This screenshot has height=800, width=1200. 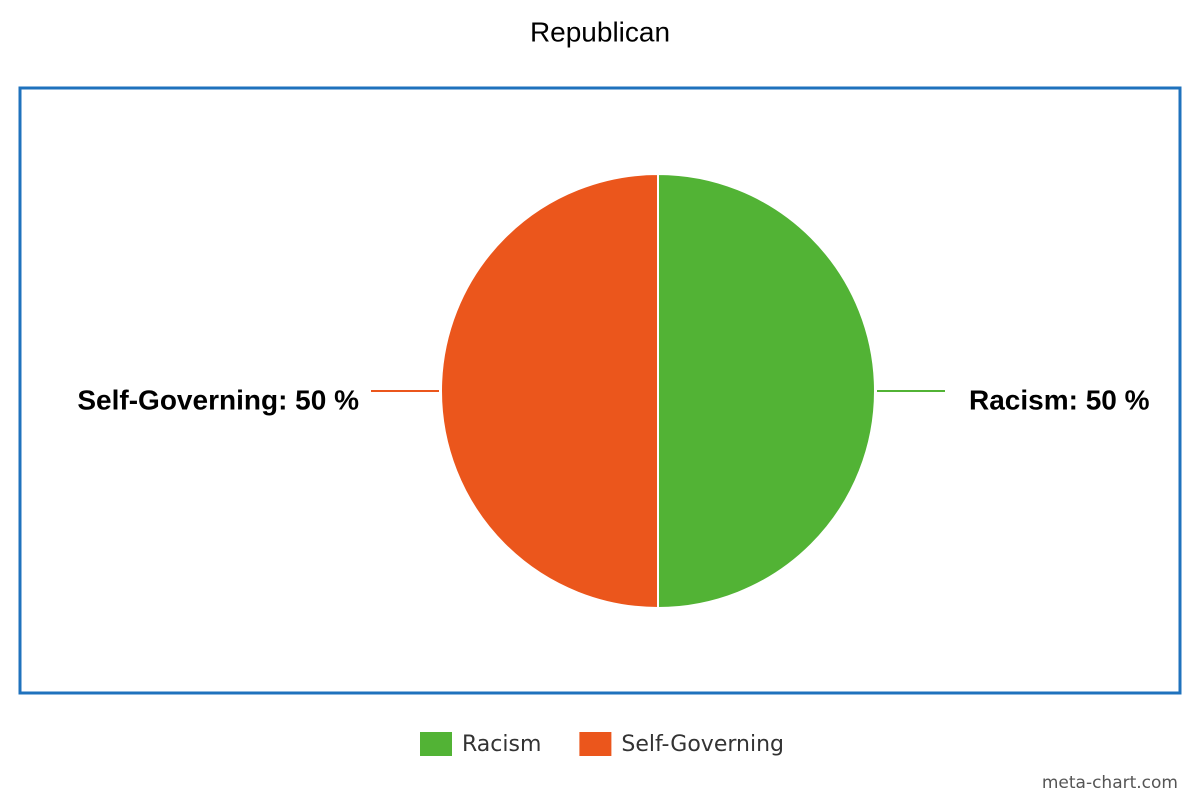 What do you see at coordinates (218, 399) in the screenshot?
I see `data-label: Self-Governing: 50 %` at bounding box center [218, 399].